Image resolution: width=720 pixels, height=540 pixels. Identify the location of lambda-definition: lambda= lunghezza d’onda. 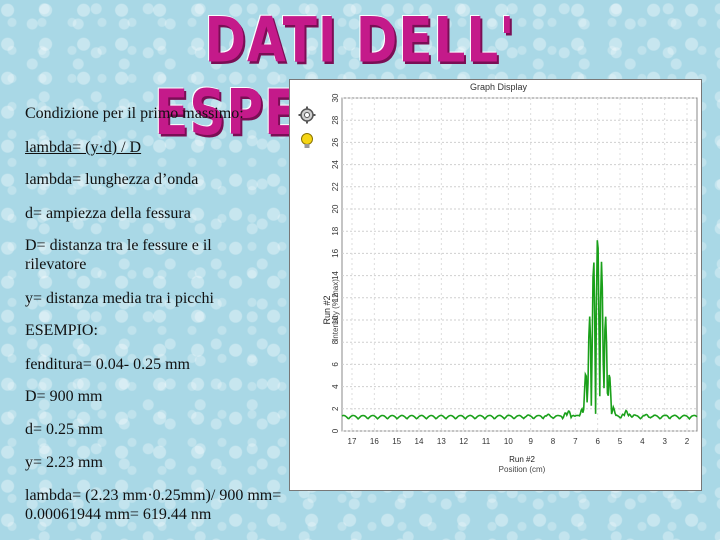
(112, 179).